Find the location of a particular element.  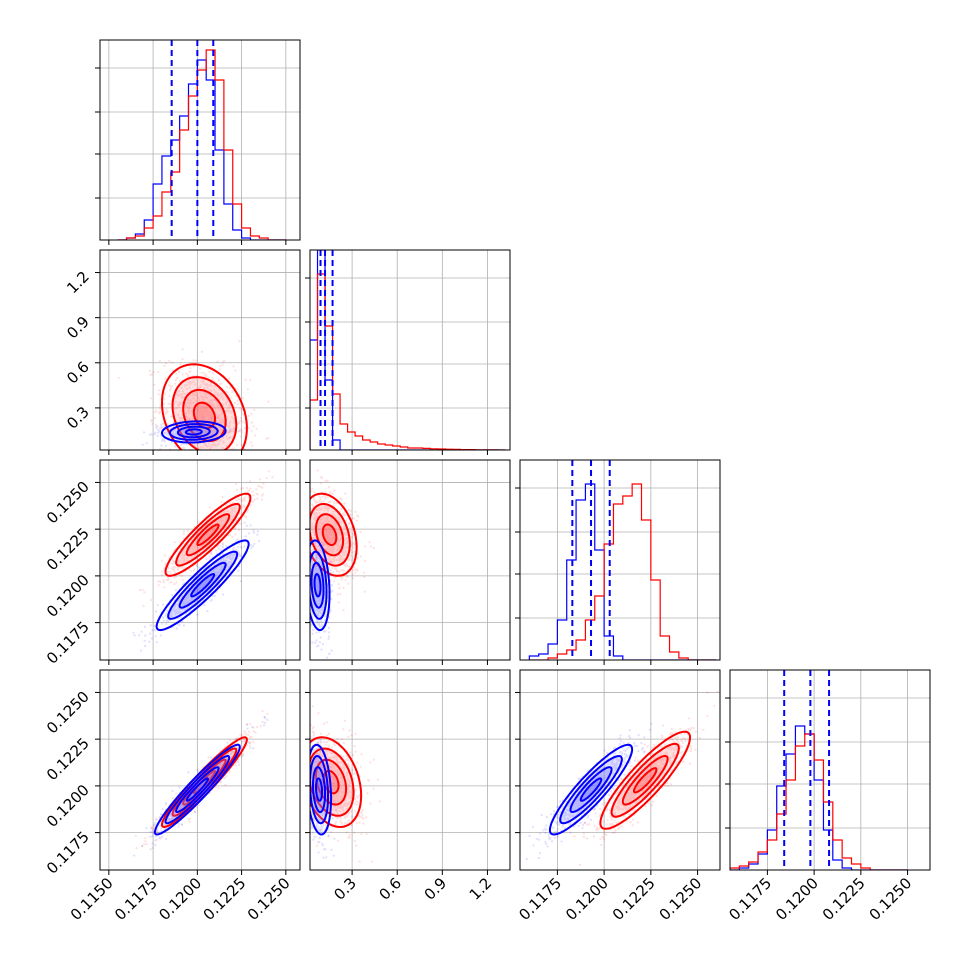

scatter-red is located at coordinates (342, 540).